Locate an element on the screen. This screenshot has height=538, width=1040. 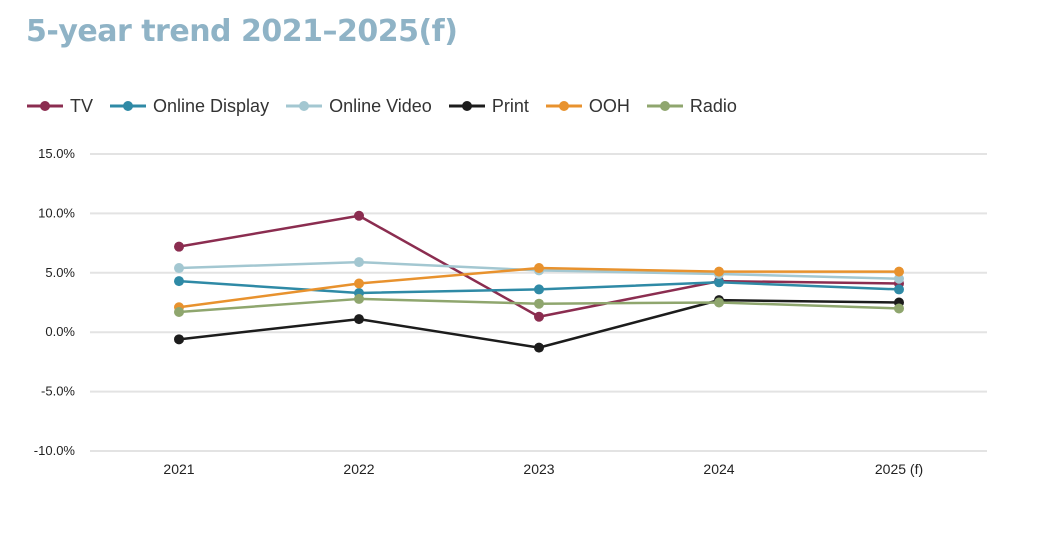
legend: TV Online Display Online Video Print OOH is located at coordinates (389, 106).